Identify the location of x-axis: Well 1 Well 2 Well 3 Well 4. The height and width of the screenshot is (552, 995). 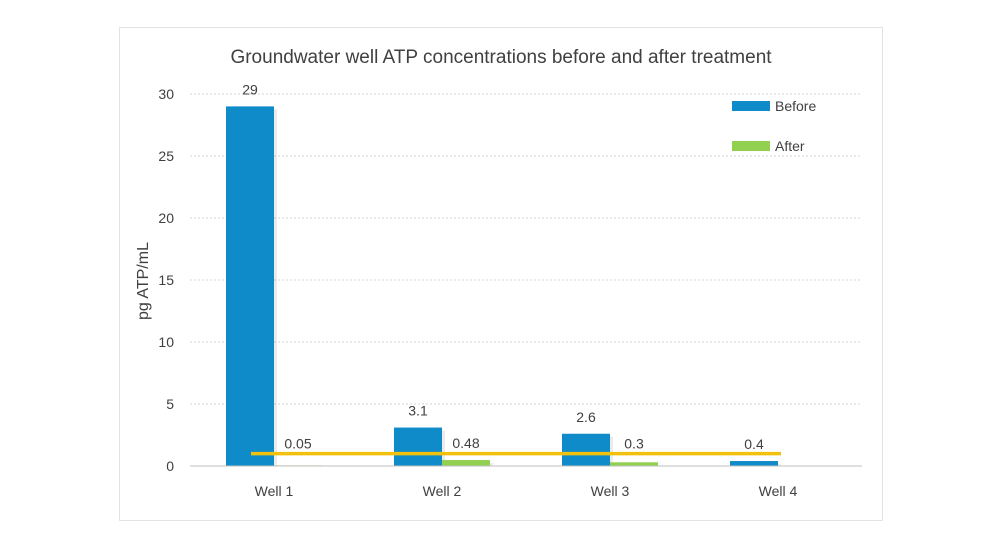
(526, 482).